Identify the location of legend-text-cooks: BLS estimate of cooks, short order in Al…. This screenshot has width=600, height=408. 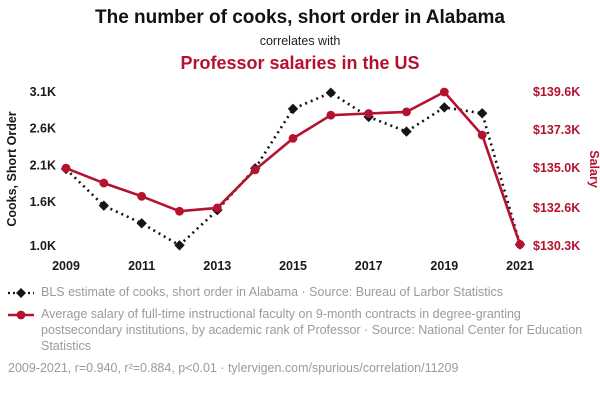
(272, 291).